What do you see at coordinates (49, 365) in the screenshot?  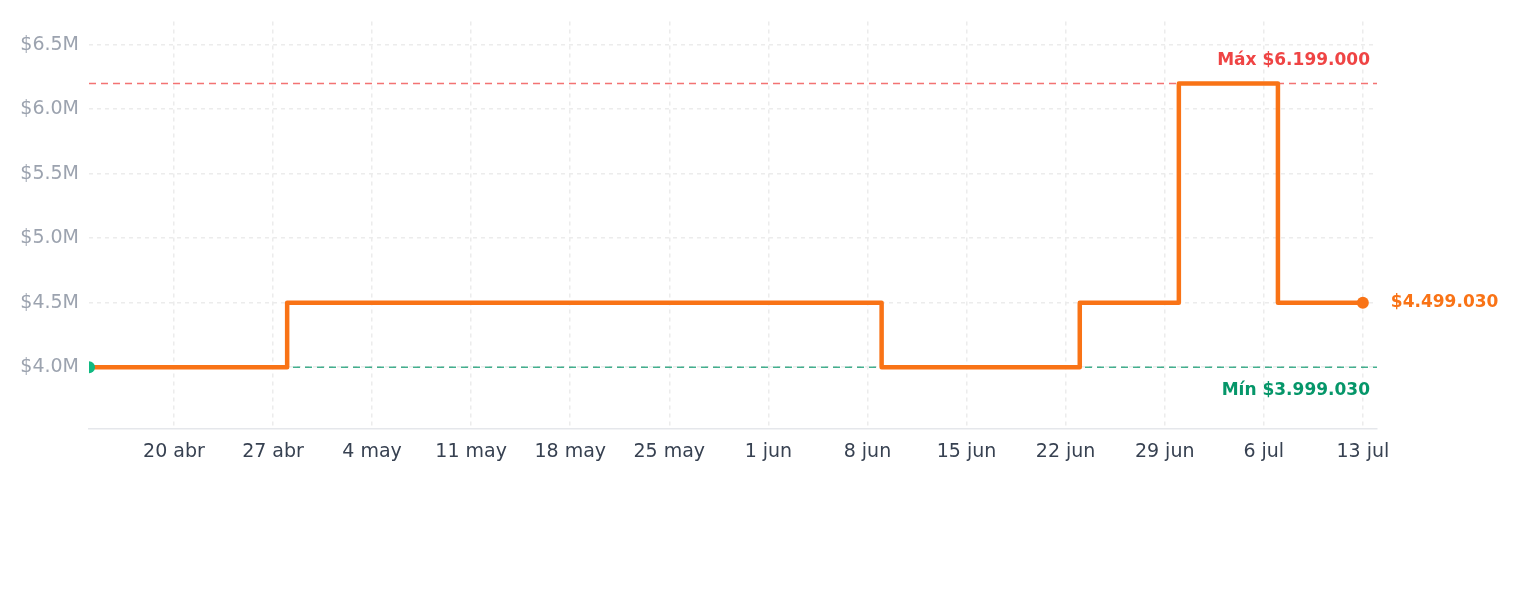 I see `y-tick-label: $4.0M` at bounding box center [49, 365].